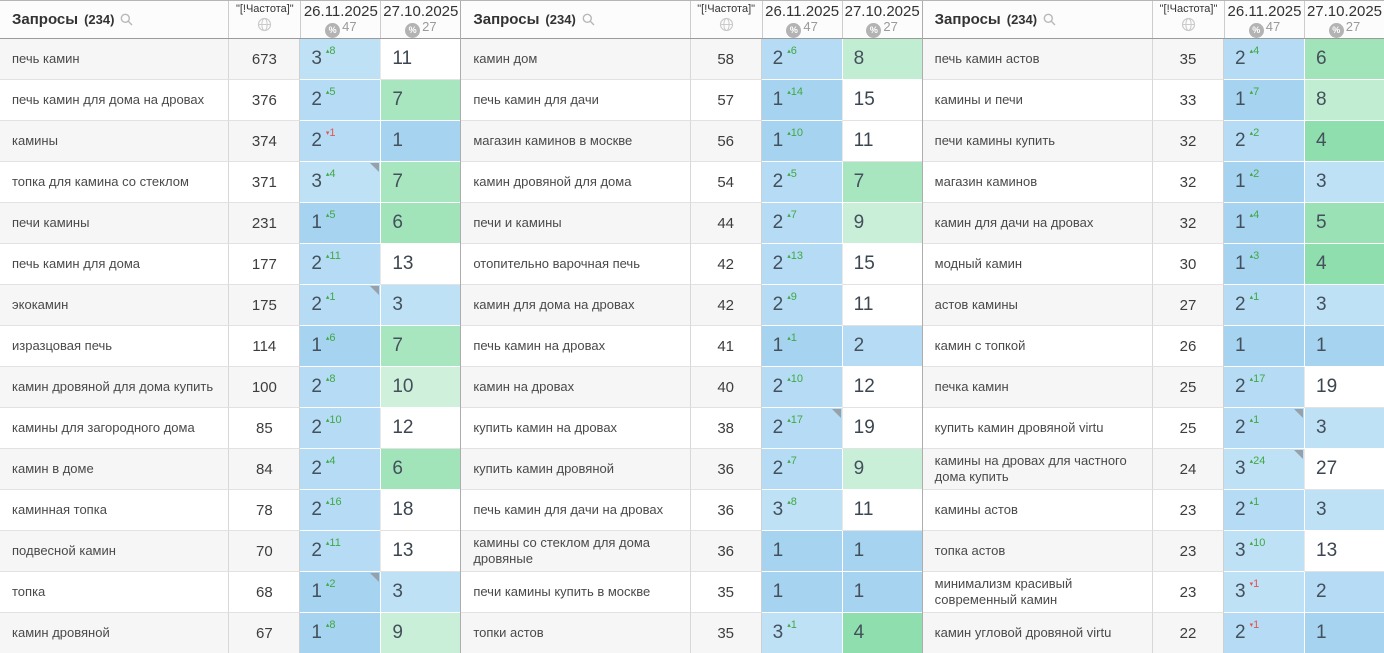 This screenshot has height=653, width=1384. Describe the element at coordinates (801, 100) in the screenshot. I see `position-cell-current: 1 ▴14` at that location.